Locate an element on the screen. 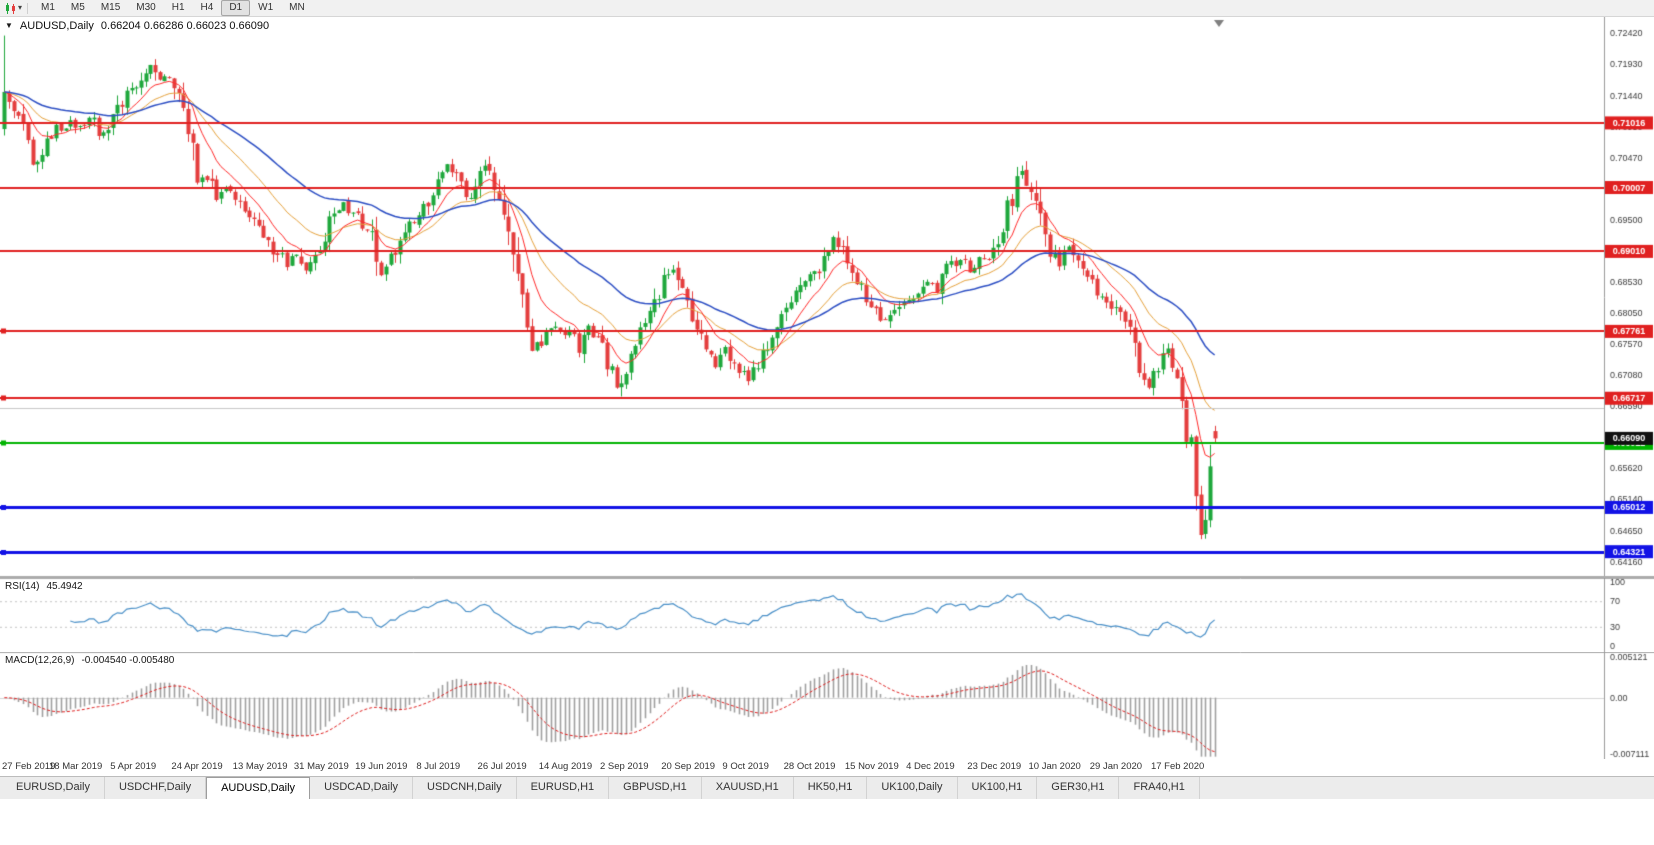  tab-xauusd-h1: XAUUSD,H1 is located at coordinates (748, 788).